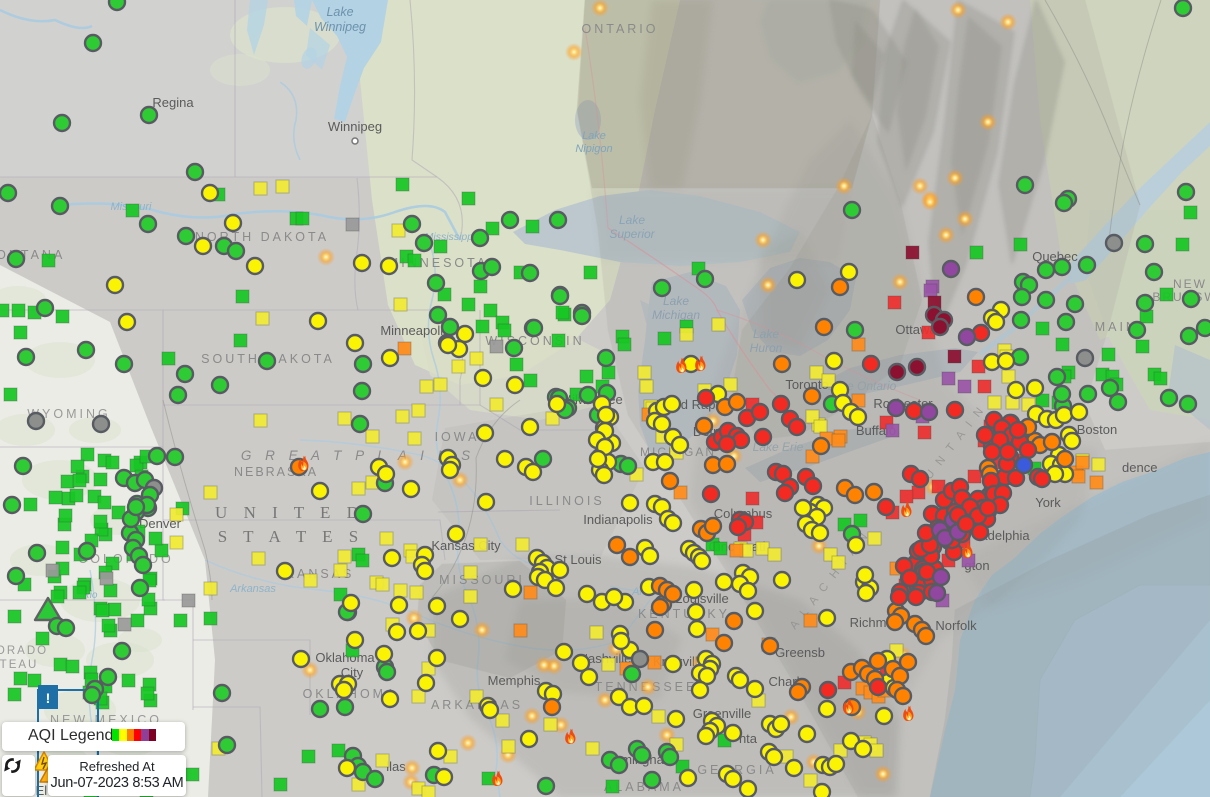 The width and height of the screenshot is (1210, 797). What do you see at coordinates (619, 29) in the screenshot?
I see `svg-text: ONTARIO` at bounding box center [619, 29].